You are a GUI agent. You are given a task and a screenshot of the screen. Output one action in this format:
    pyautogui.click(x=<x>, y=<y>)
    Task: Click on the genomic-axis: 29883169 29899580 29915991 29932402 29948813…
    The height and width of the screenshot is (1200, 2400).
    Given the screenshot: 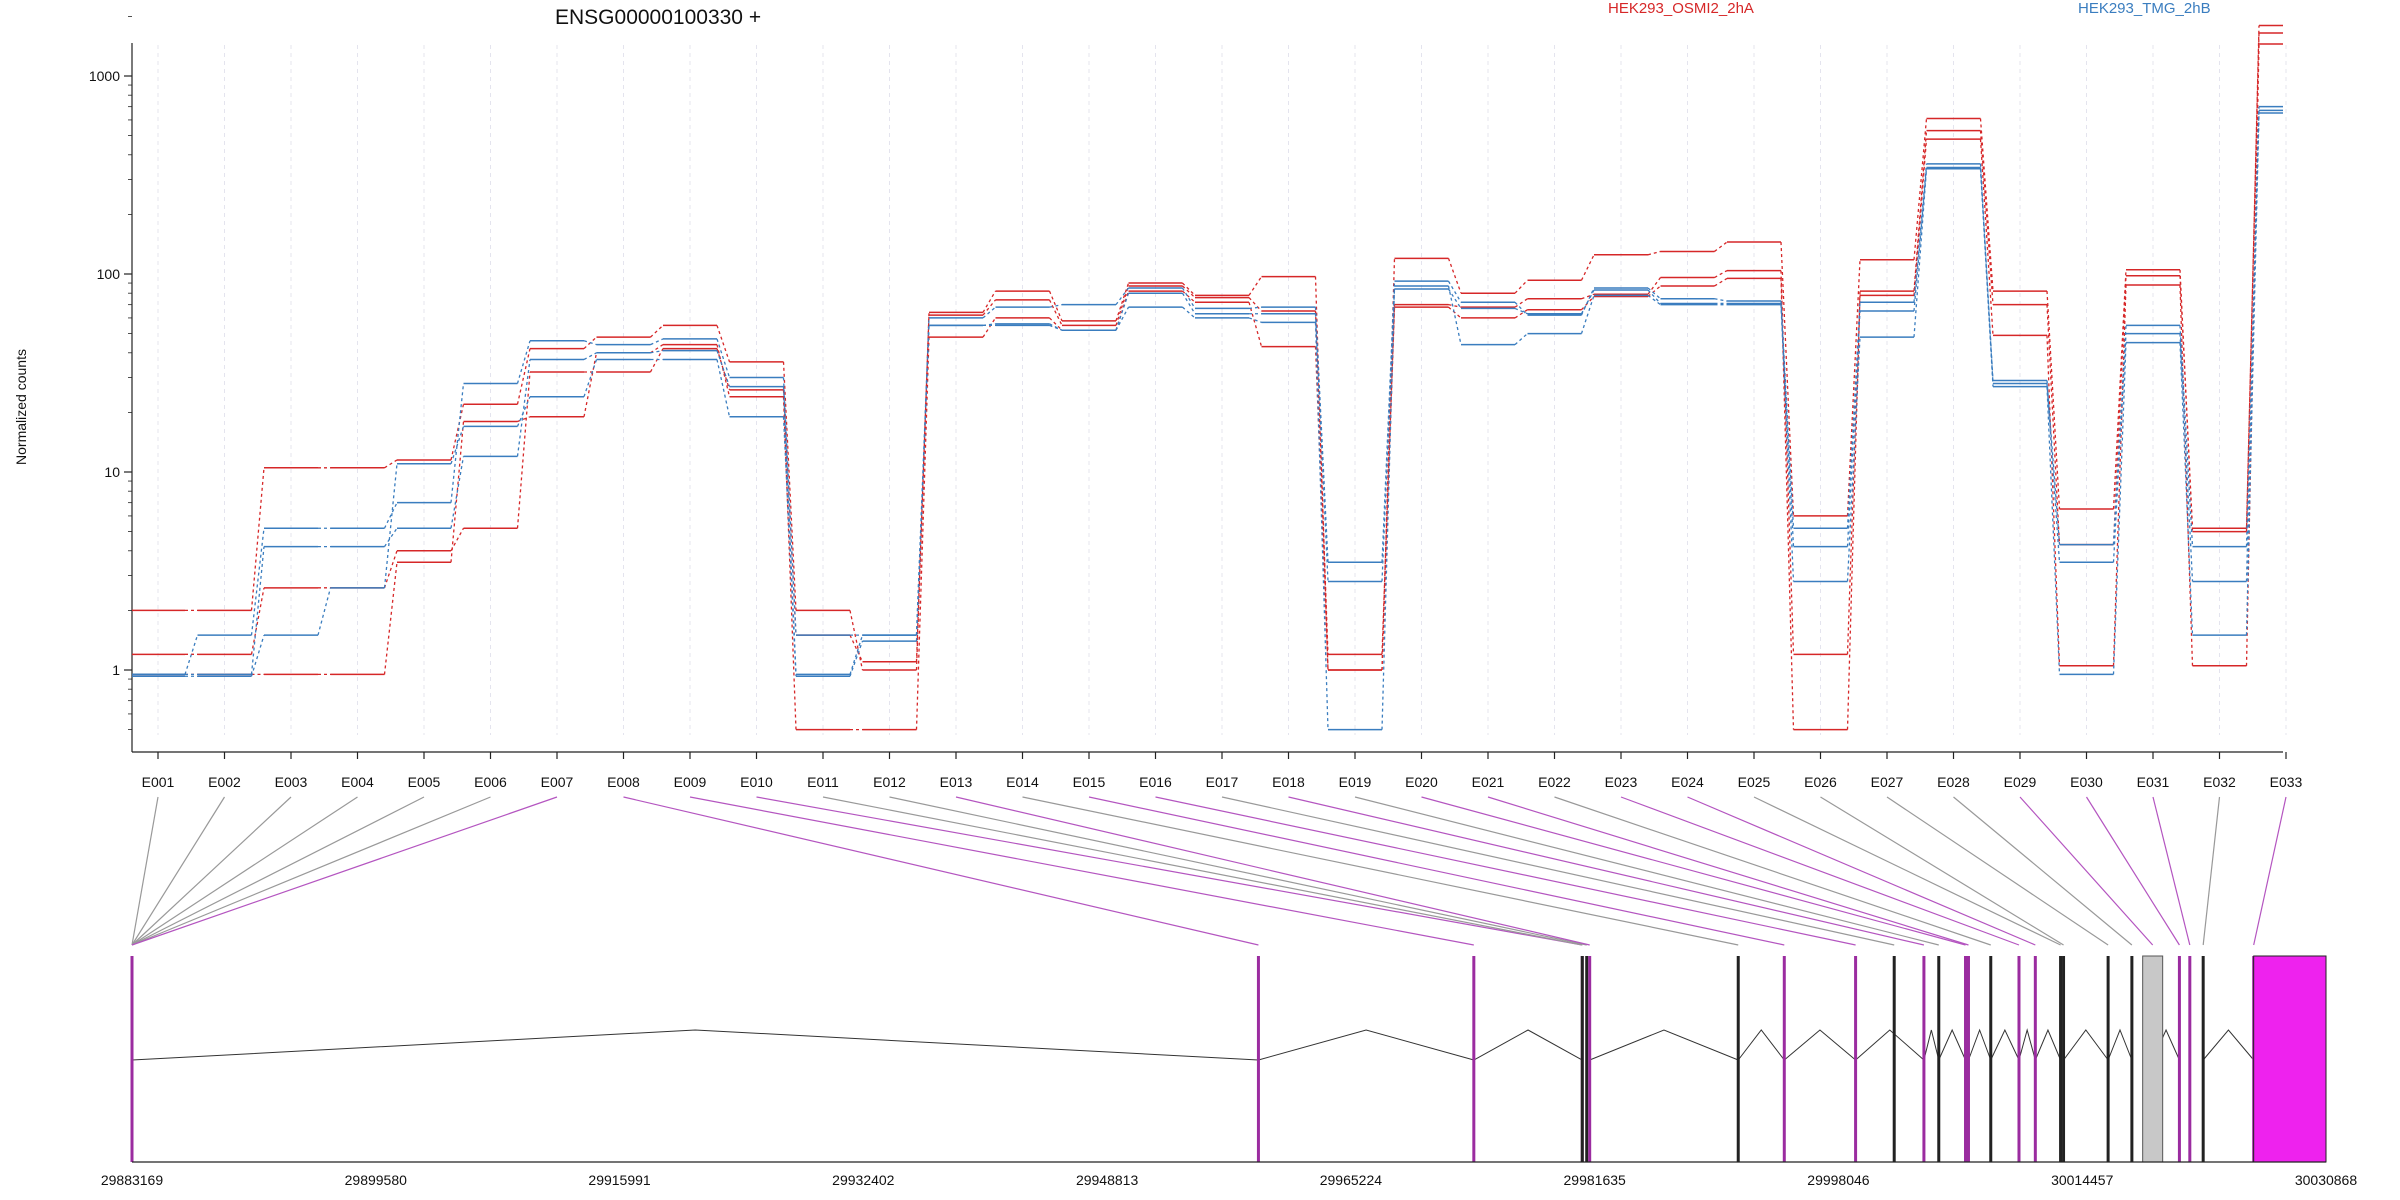 What is the action you would take?
    pyautogui.click(x=1229, y=1174)
    